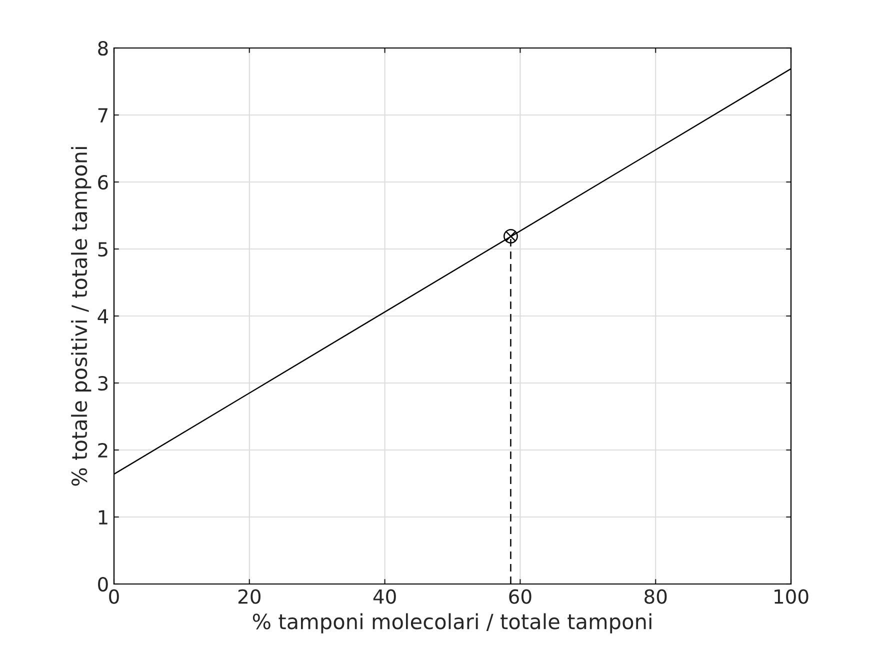 The width and height of the screenshot is (875, 656). I want to click on y-tick-label: 7, so click(103, 115).